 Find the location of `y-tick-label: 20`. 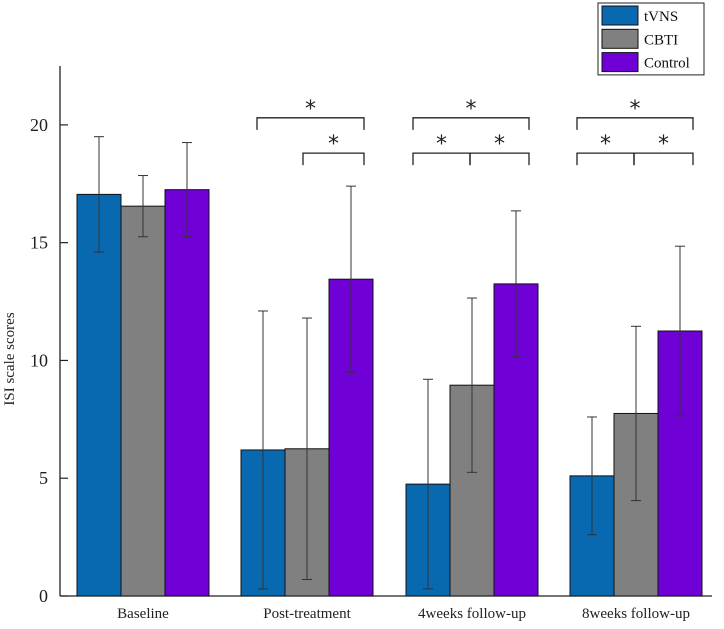

y-tick-label: 20 is located at coordinates (39, 125).